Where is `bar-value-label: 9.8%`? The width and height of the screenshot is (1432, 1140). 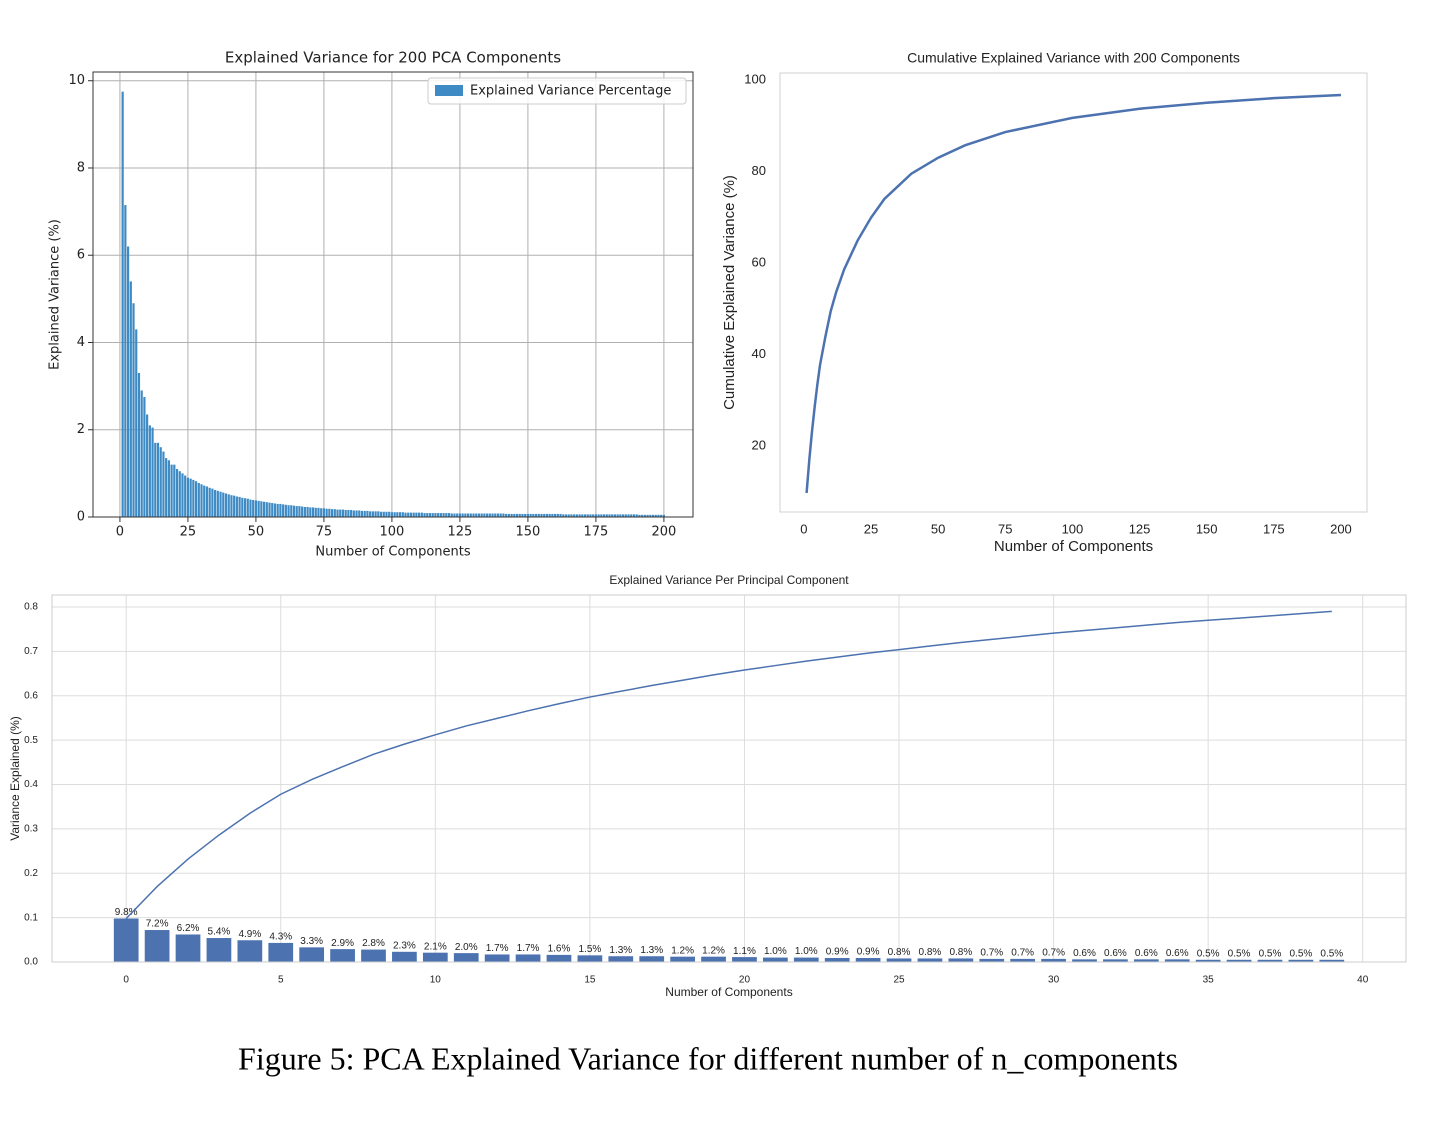
bar-value-label: 9.8% is located at coordinates (126, 912).